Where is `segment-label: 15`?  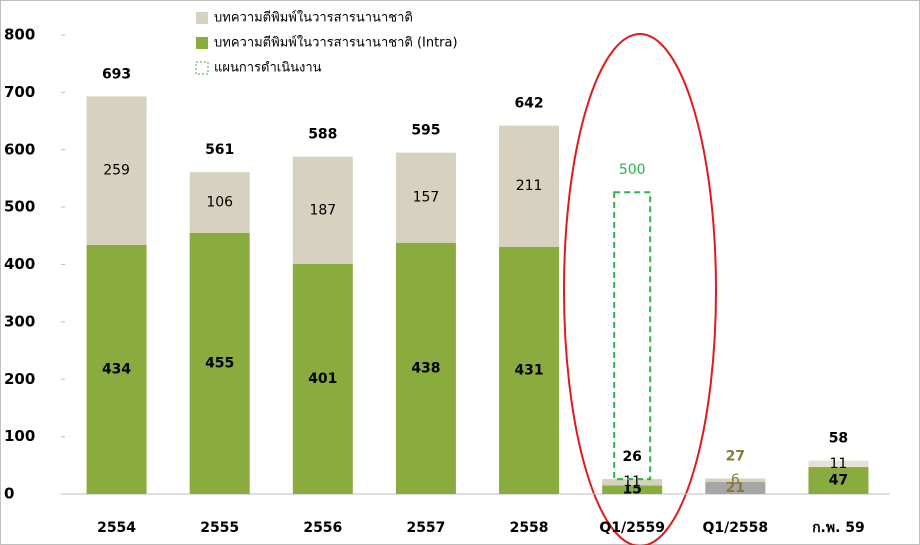 segment-label: 15 is located at coordinates (631, 490).